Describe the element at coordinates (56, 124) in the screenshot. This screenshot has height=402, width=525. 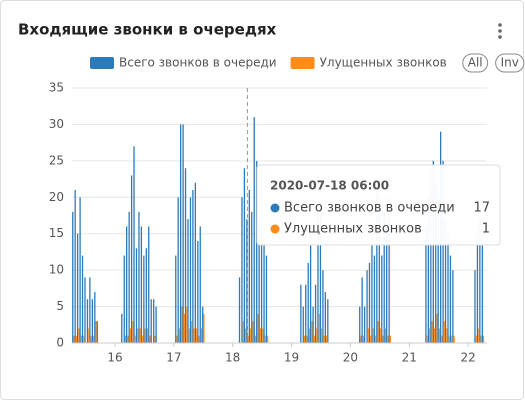
I see `y-tick-label: 30` at that location.